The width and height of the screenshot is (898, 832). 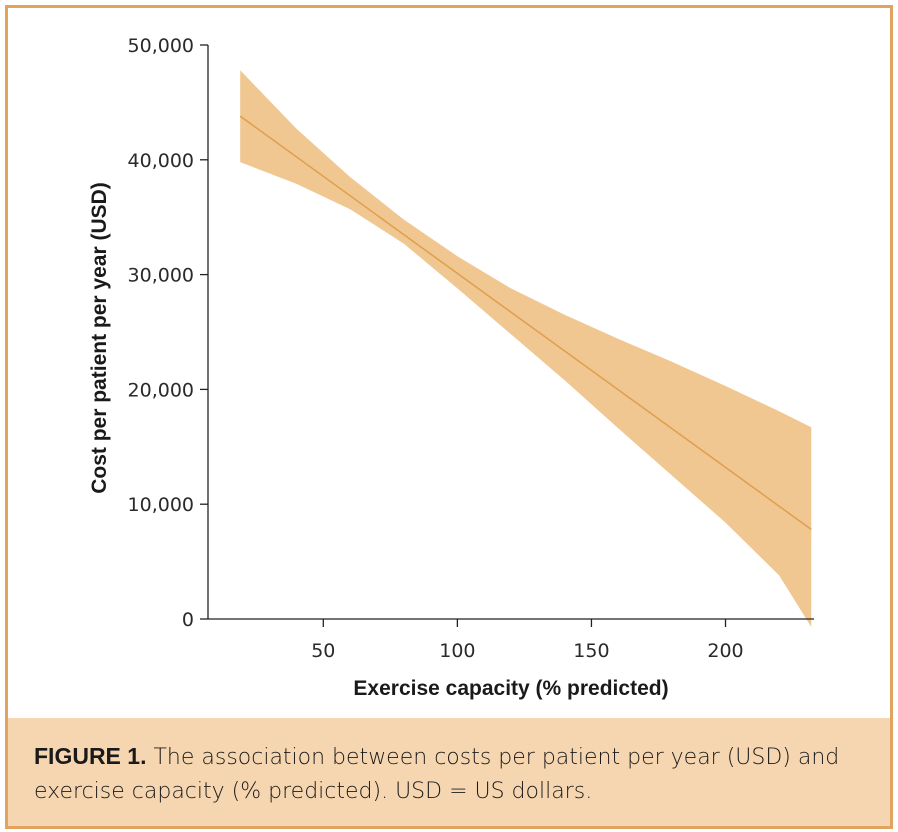 What do you see at coordinates (90, 756) in the screenshot?
I see `caption-label: FIGURE 1.` at bounding box center [90, 756].